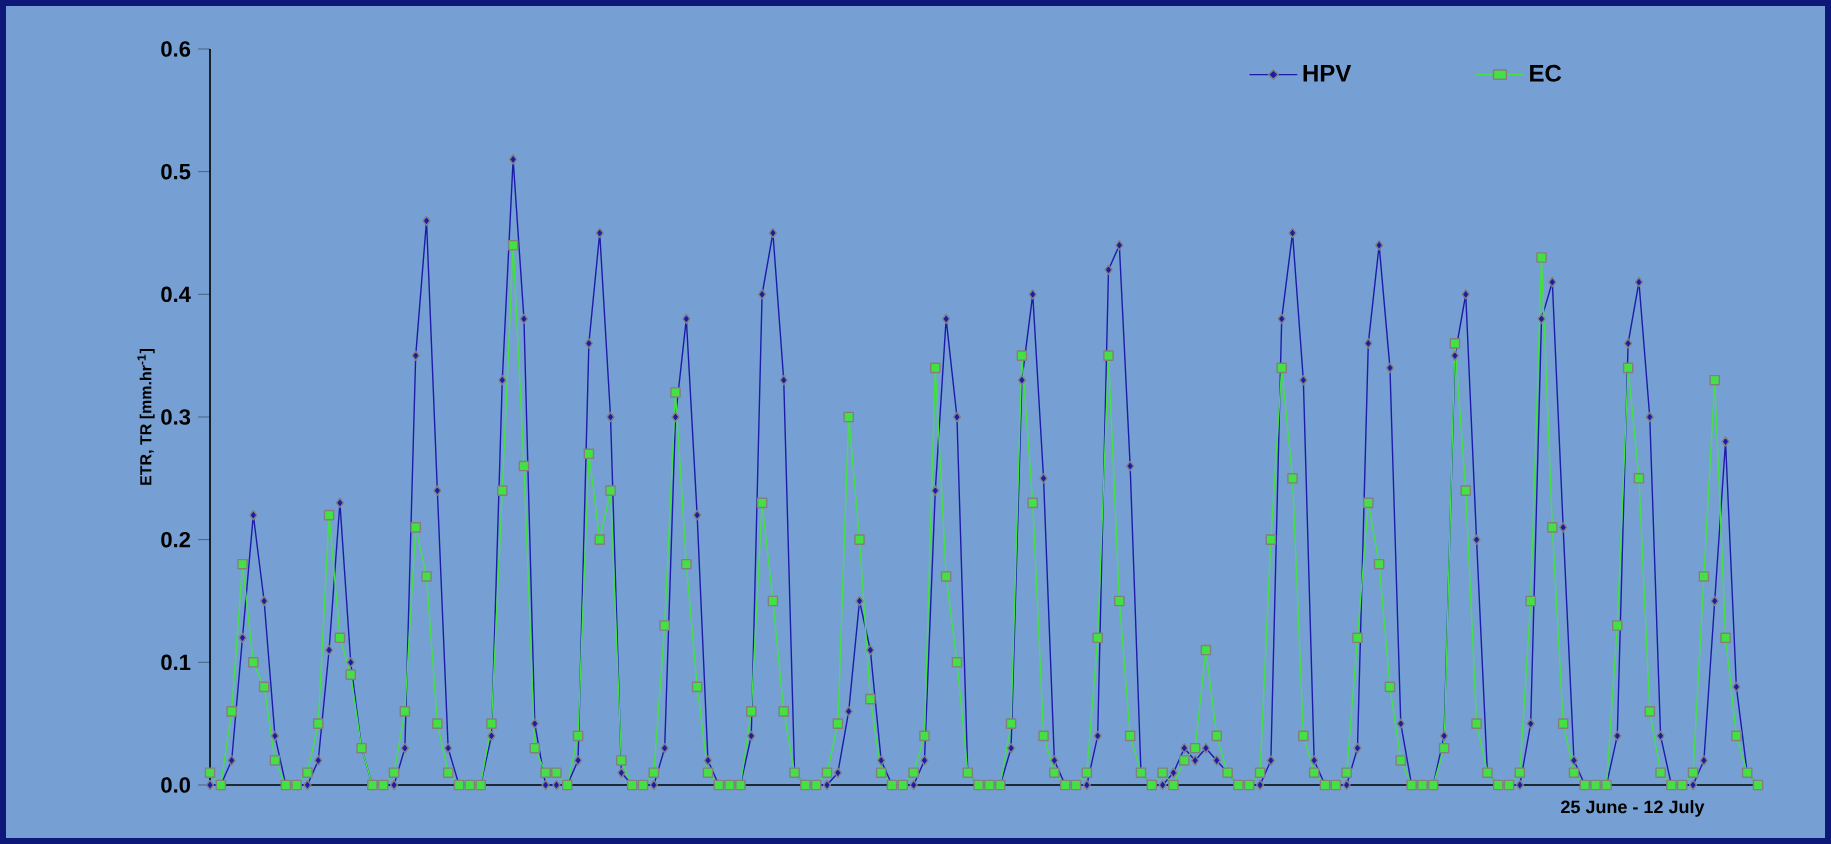 This screenshot has width=1831, height=844. I want to click on y-tick-label: 0.0, so click(176, 785).